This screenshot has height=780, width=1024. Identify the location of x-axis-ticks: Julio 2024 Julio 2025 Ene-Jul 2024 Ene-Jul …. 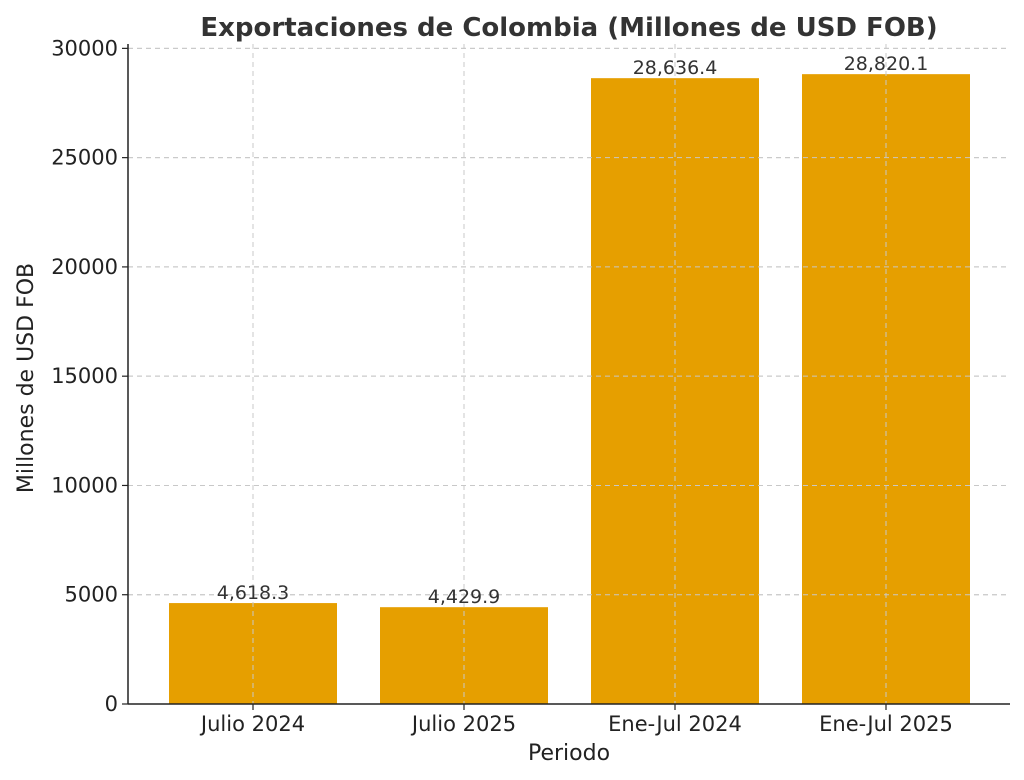
(576, 720).